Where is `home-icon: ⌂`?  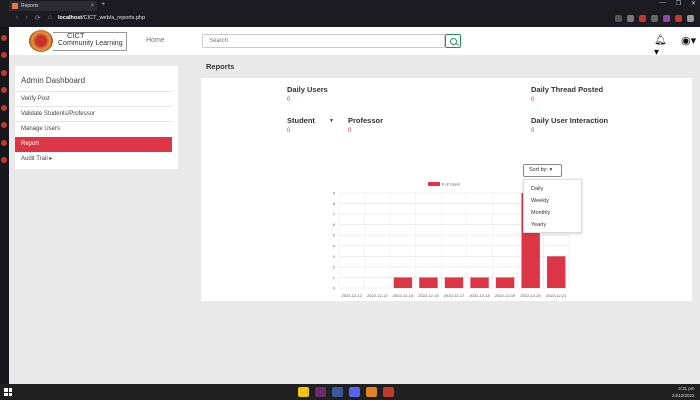
home-icon: ⌂ is located at coordinates (49, 17).